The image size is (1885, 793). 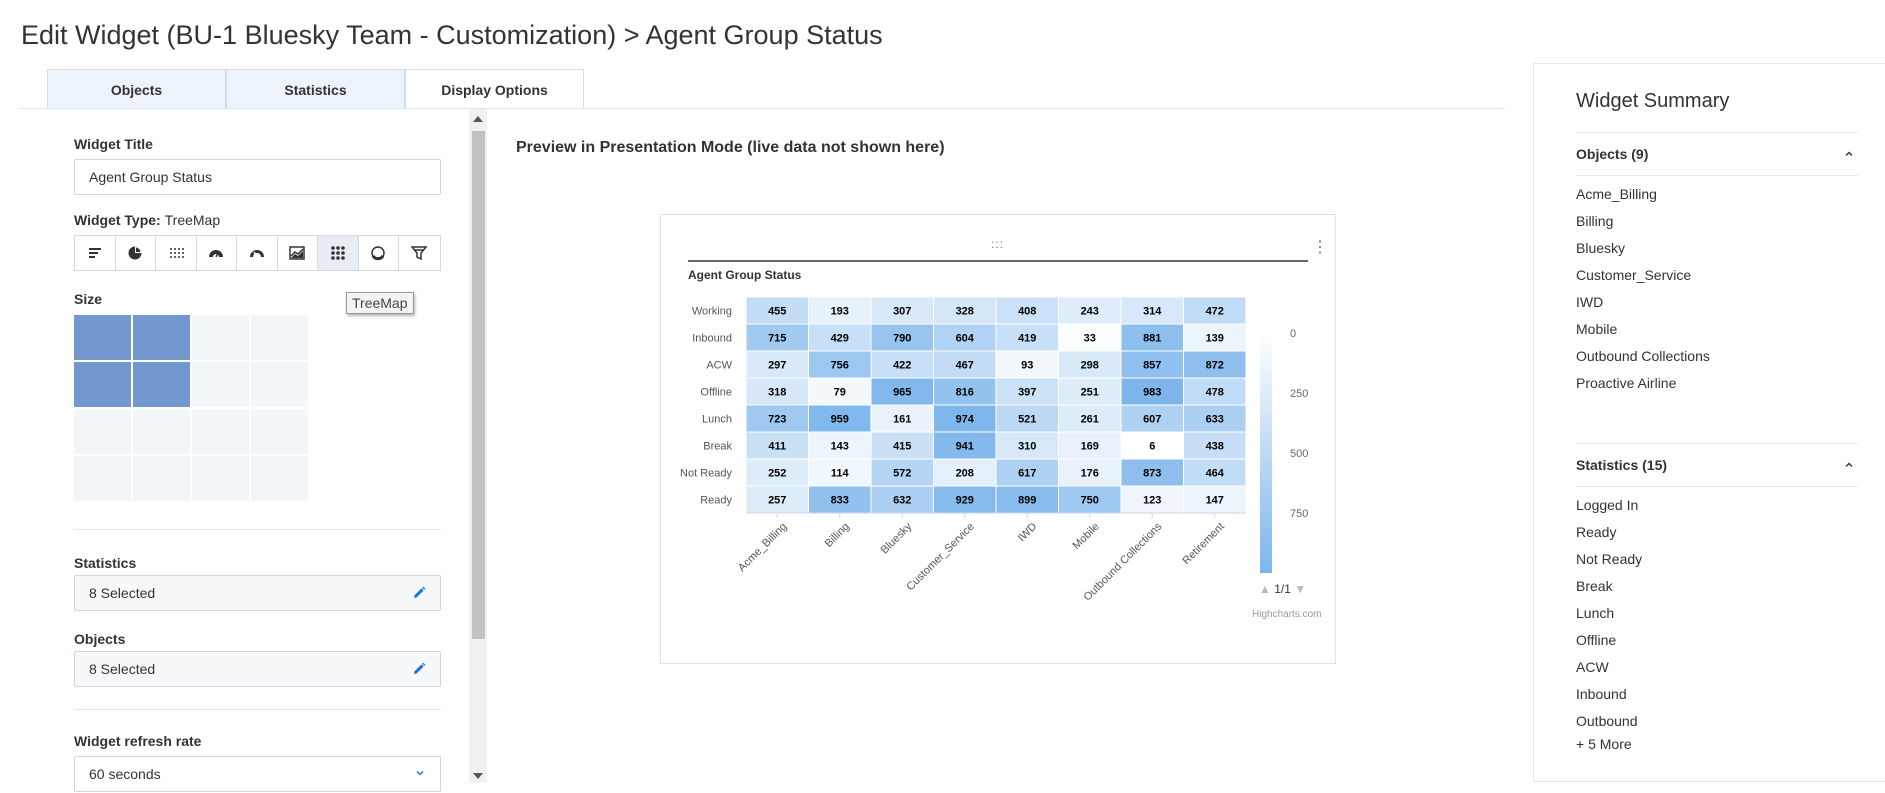 I want to click on bar-chart-icon, so click(x=95, y=253).